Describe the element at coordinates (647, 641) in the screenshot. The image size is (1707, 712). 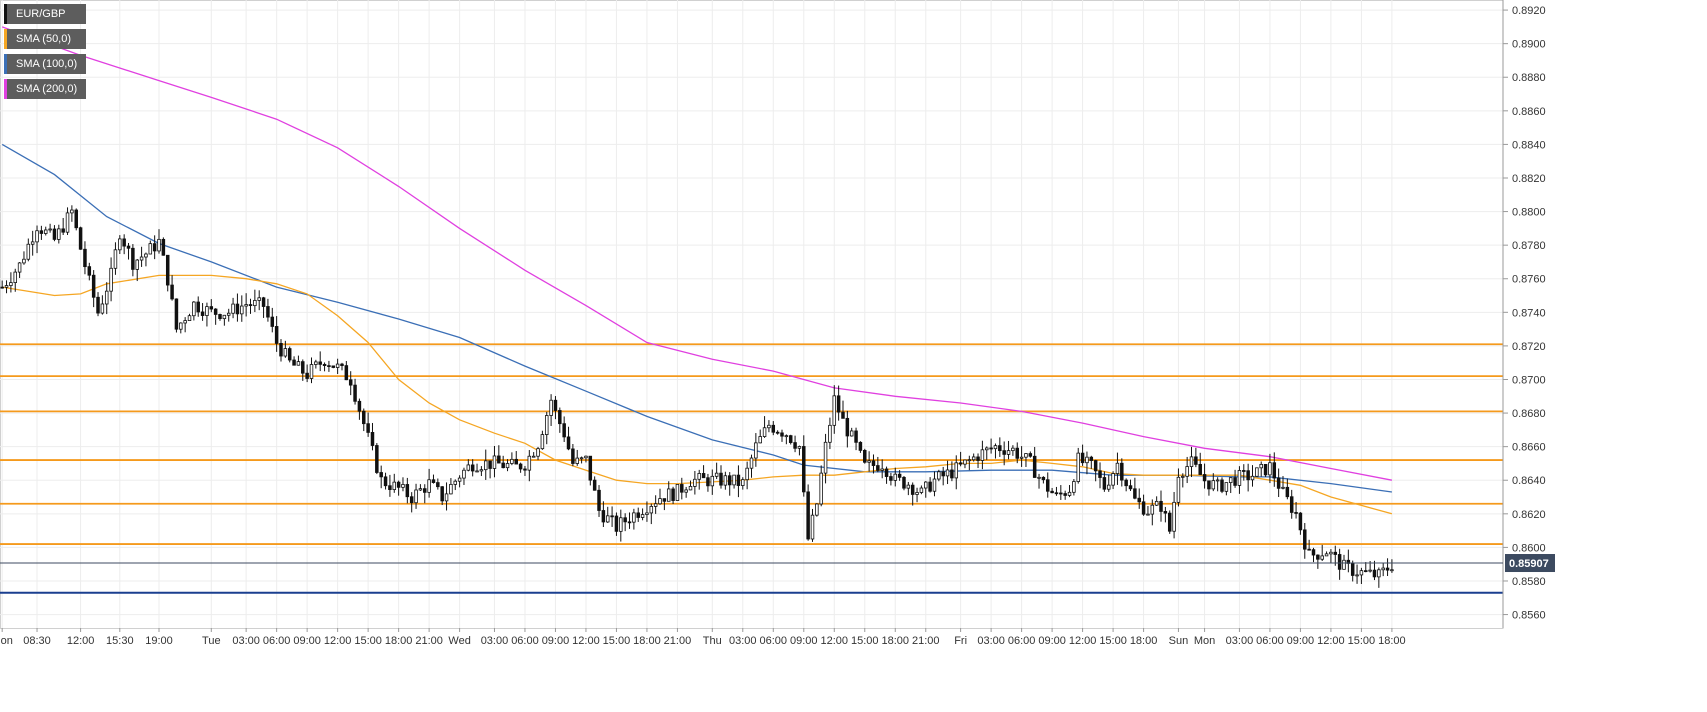
I see `x-tick-label: 18:00` at that location.